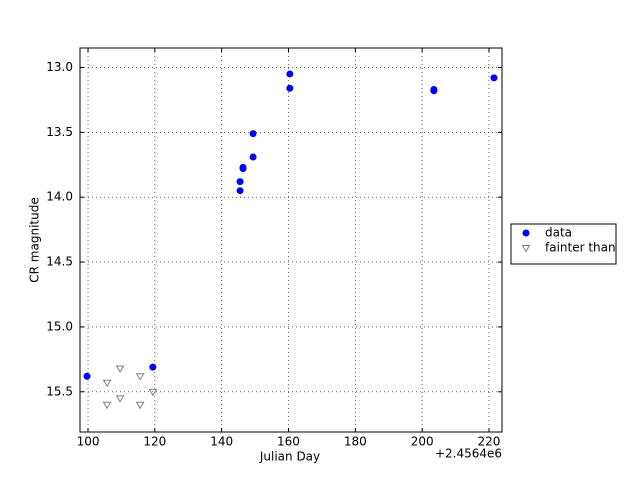  What do you see at coordinates (468, 454) in the screenshot?
I see `x-offset-label: +2.4564e6` at bounding box center [468, 454].